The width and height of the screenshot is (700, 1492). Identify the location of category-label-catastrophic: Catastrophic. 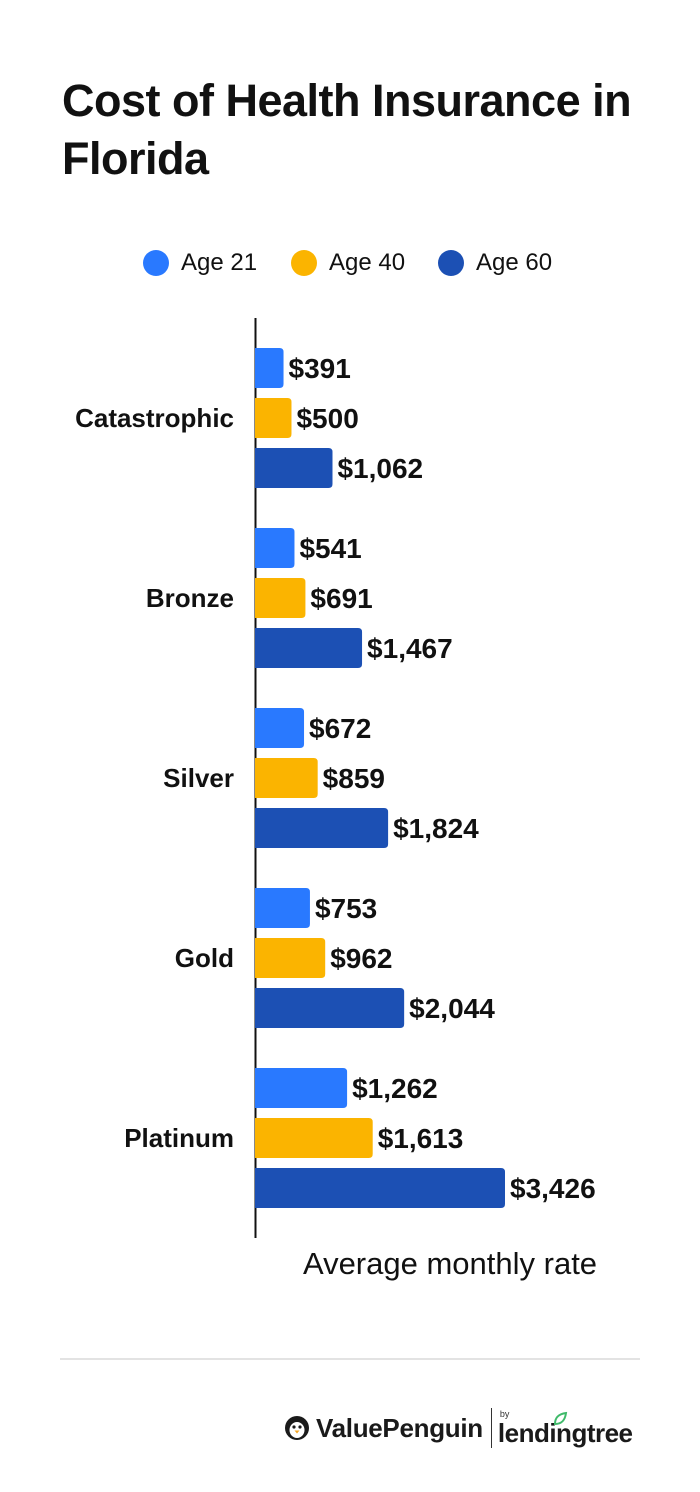
(154, 418).